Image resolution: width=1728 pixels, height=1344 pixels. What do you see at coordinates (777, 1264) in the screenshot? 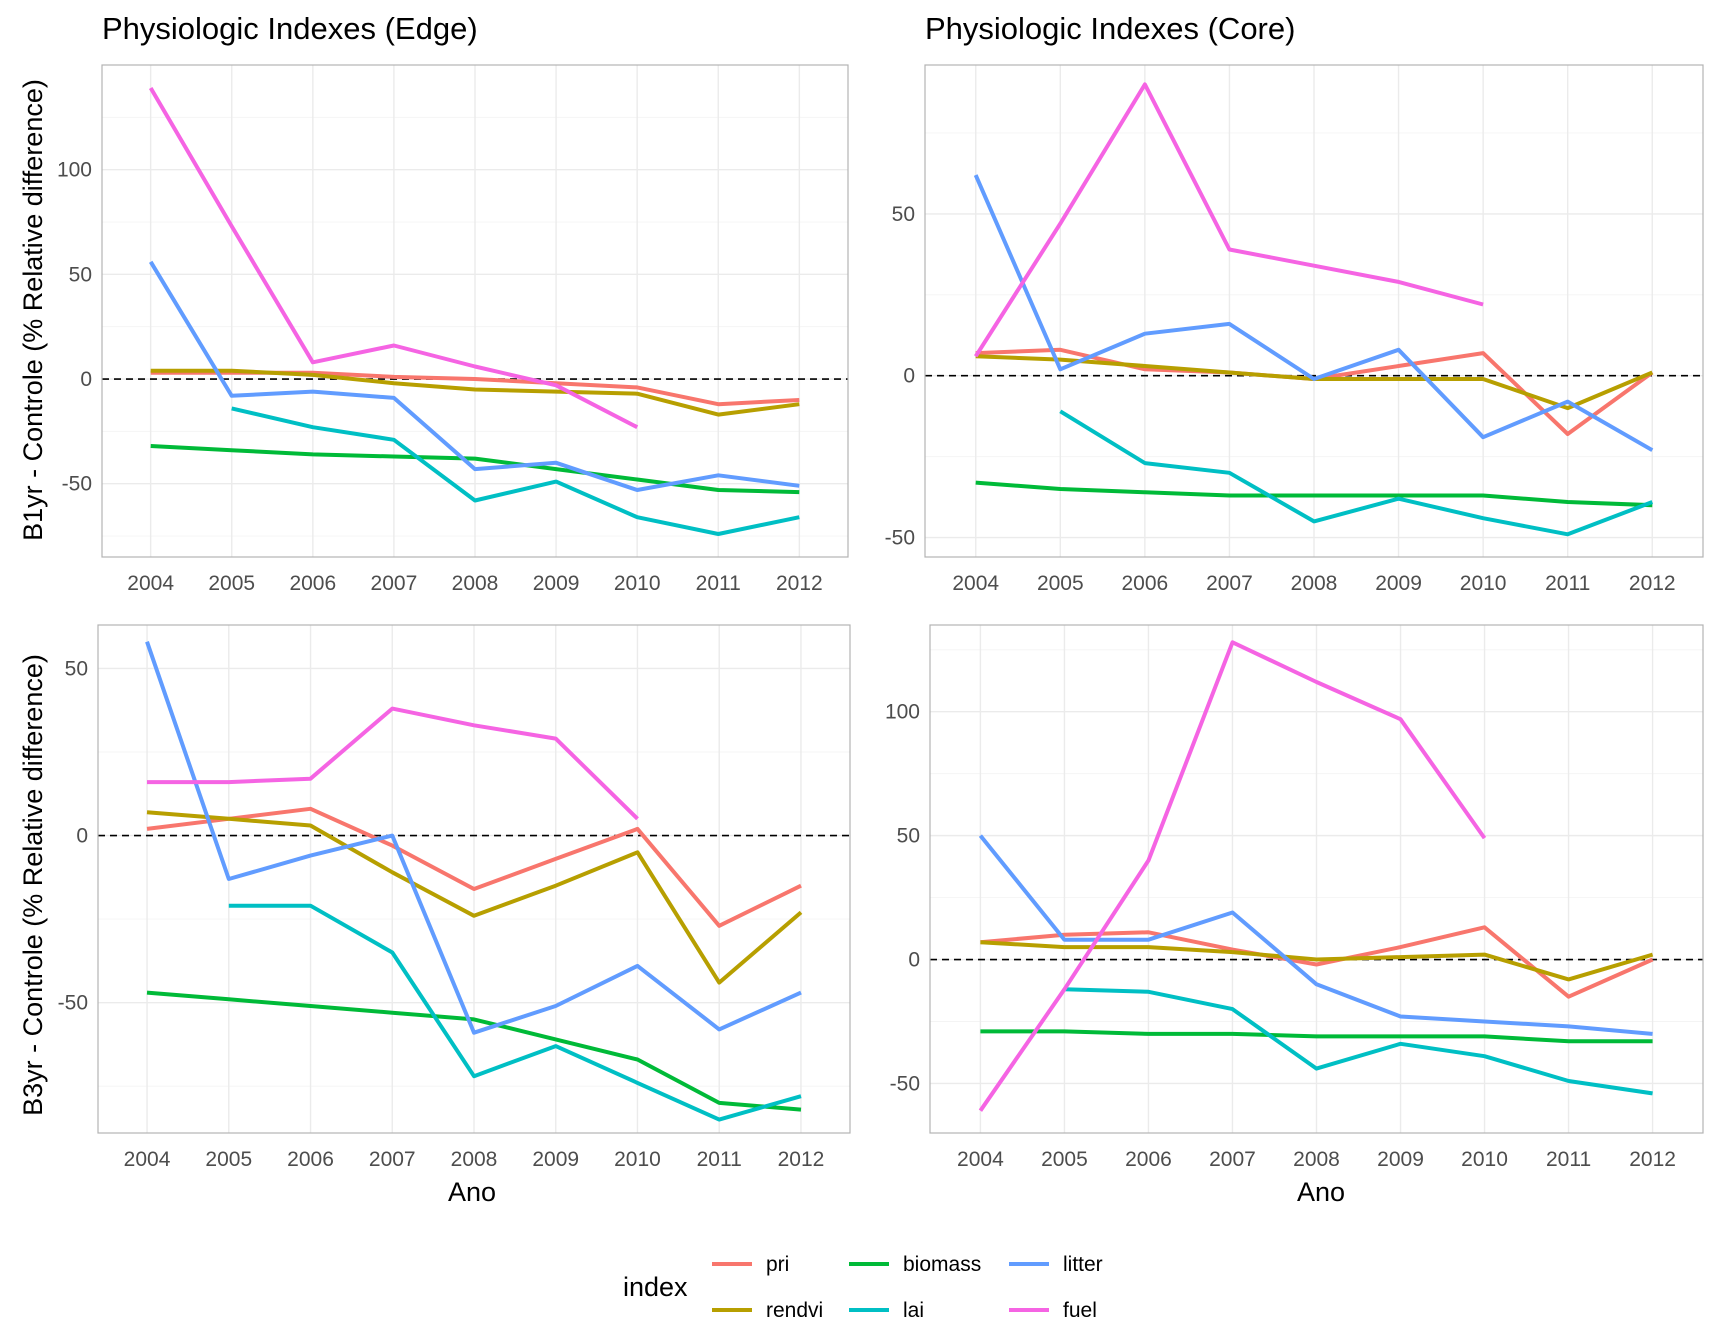
I see `legend-label-pri: pri` at bounding box center [777, 1264].